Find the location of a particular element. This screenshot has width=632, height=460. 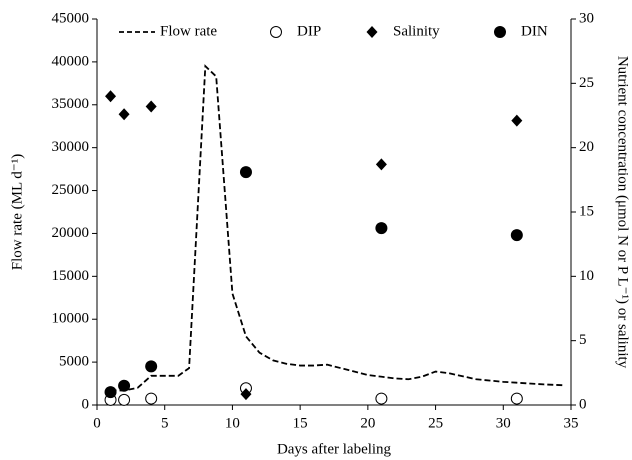

y-tick-label: 15000 is located at coordinates (71, 276).